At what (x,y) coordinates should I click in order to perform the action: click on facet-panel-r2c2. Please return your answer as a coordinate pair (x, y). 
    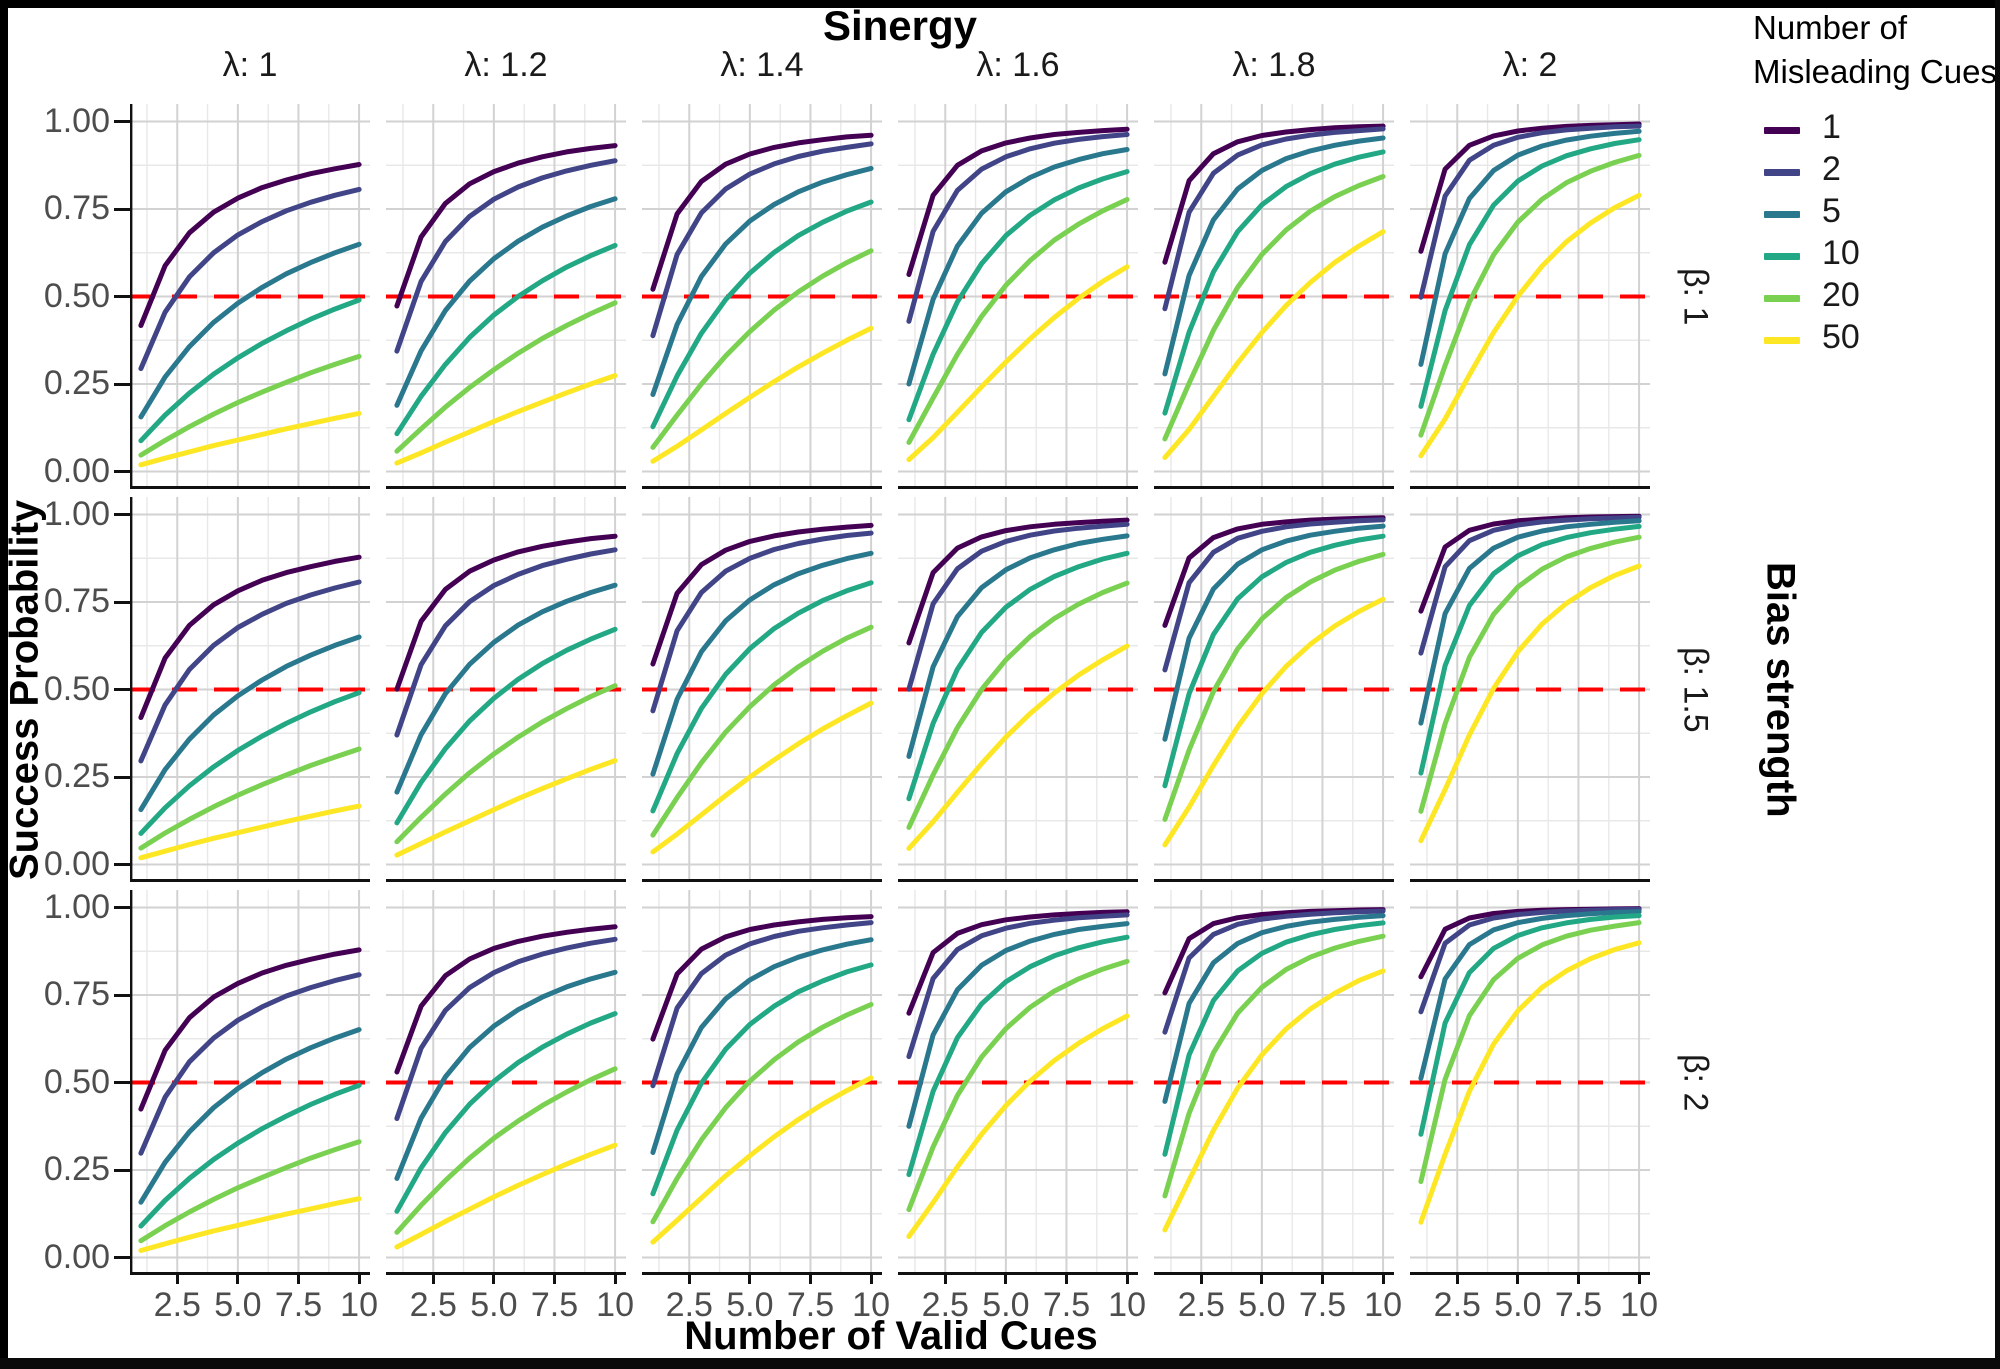
    Looking at the image, I should click on (506, 689).